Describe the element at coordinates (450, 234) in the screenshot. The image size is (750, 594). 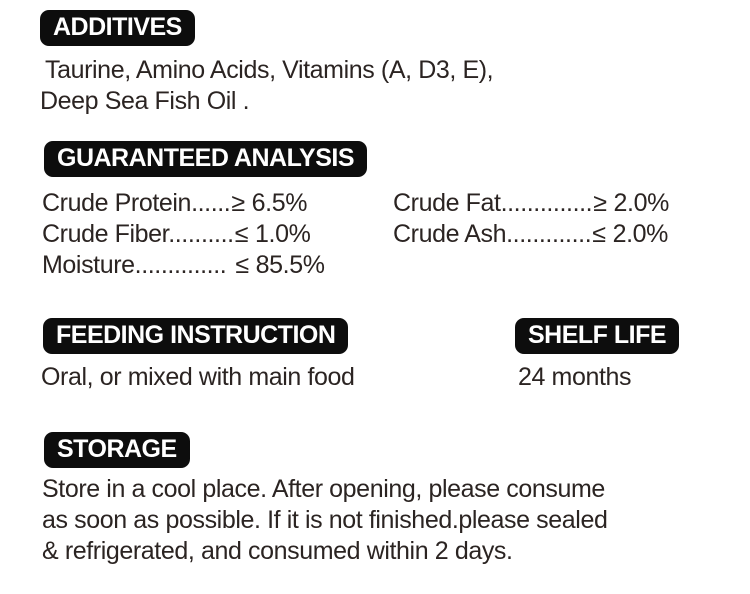
I see `analysis-label: Crude Ash` at that location.